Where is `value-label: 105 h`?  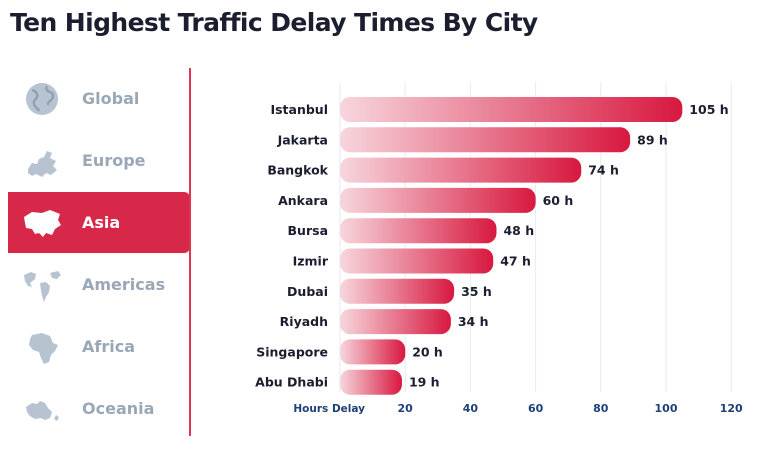
value-label: 105 h is located at coordinates (708, 109).